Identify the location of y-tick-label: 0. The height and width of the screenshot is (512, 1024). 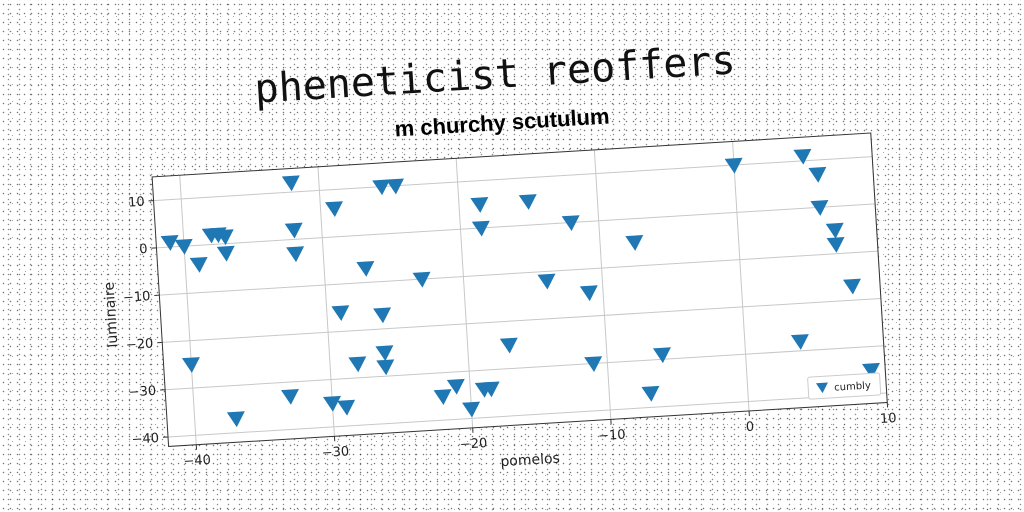
(143, 249).